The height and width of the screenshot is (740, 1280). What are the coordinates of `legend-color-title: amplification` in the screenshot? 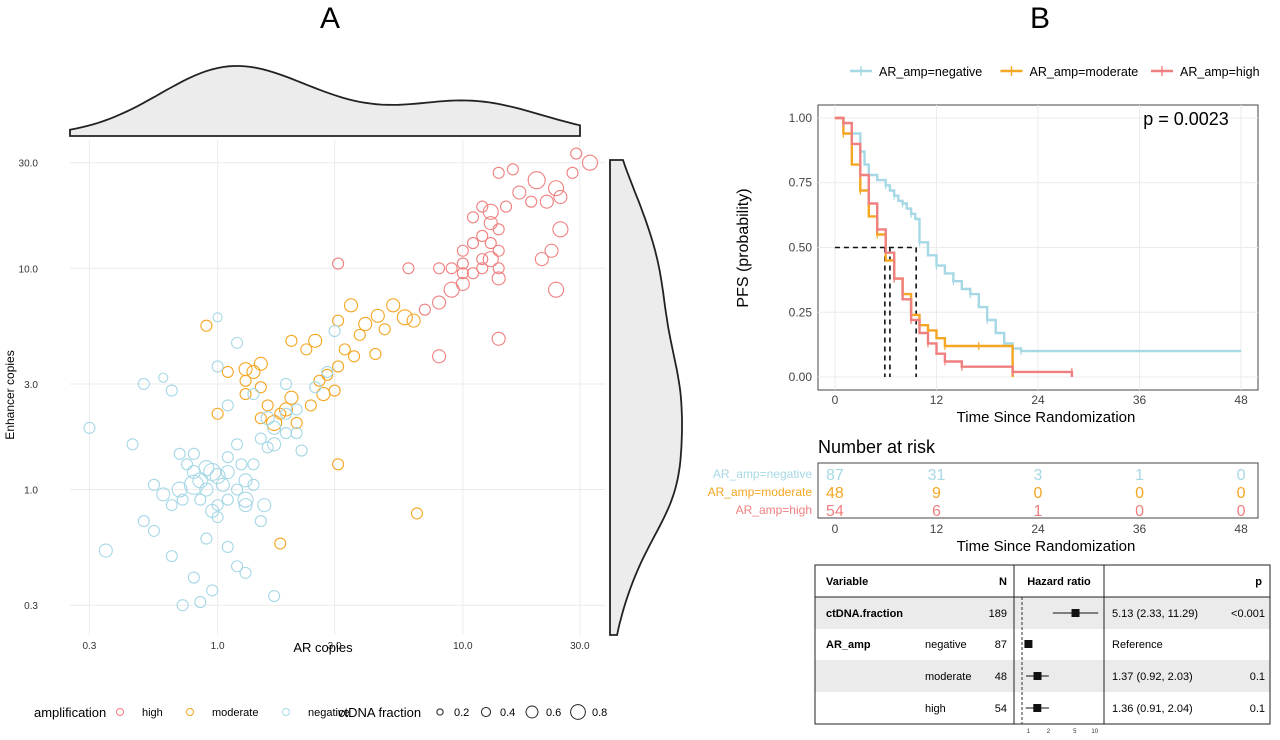 It's located at (70, 712).